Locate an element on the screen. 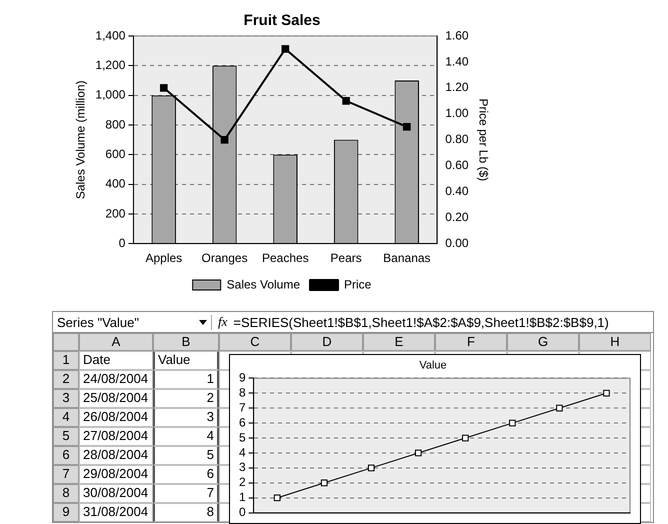  y2-axis-title: Price per Lb ($) is located at coordinates (483, 140).